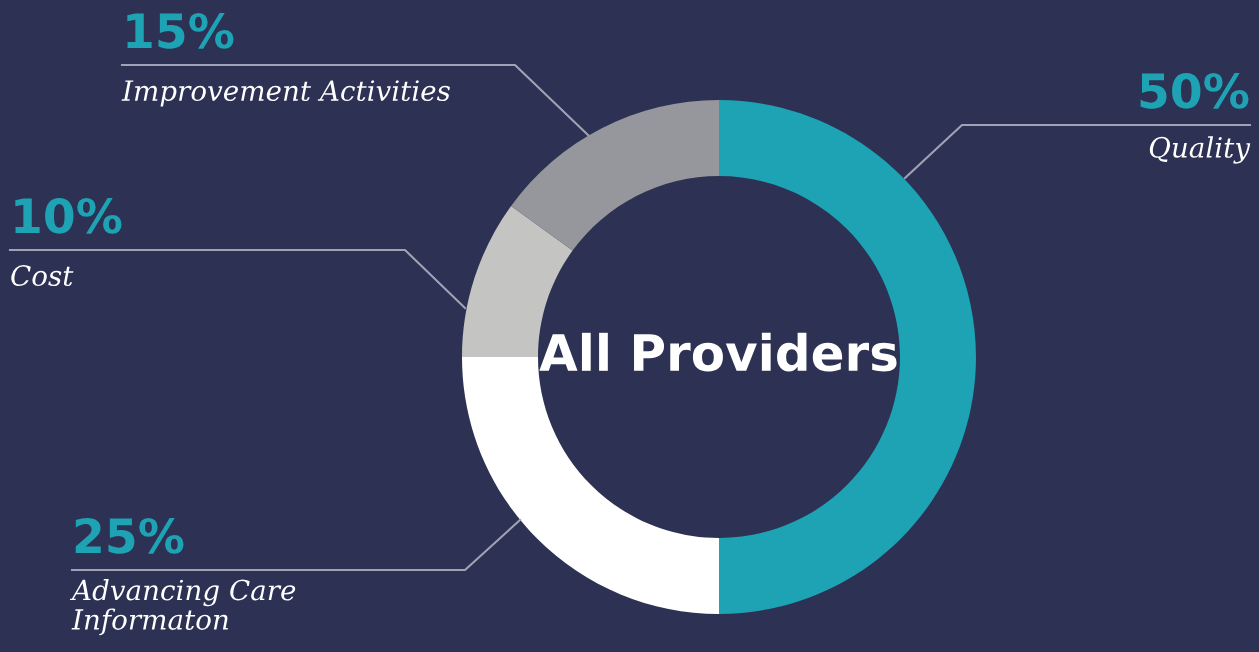  I want to click on slice-label: Advancing Care Informaton, so click(182, 607).